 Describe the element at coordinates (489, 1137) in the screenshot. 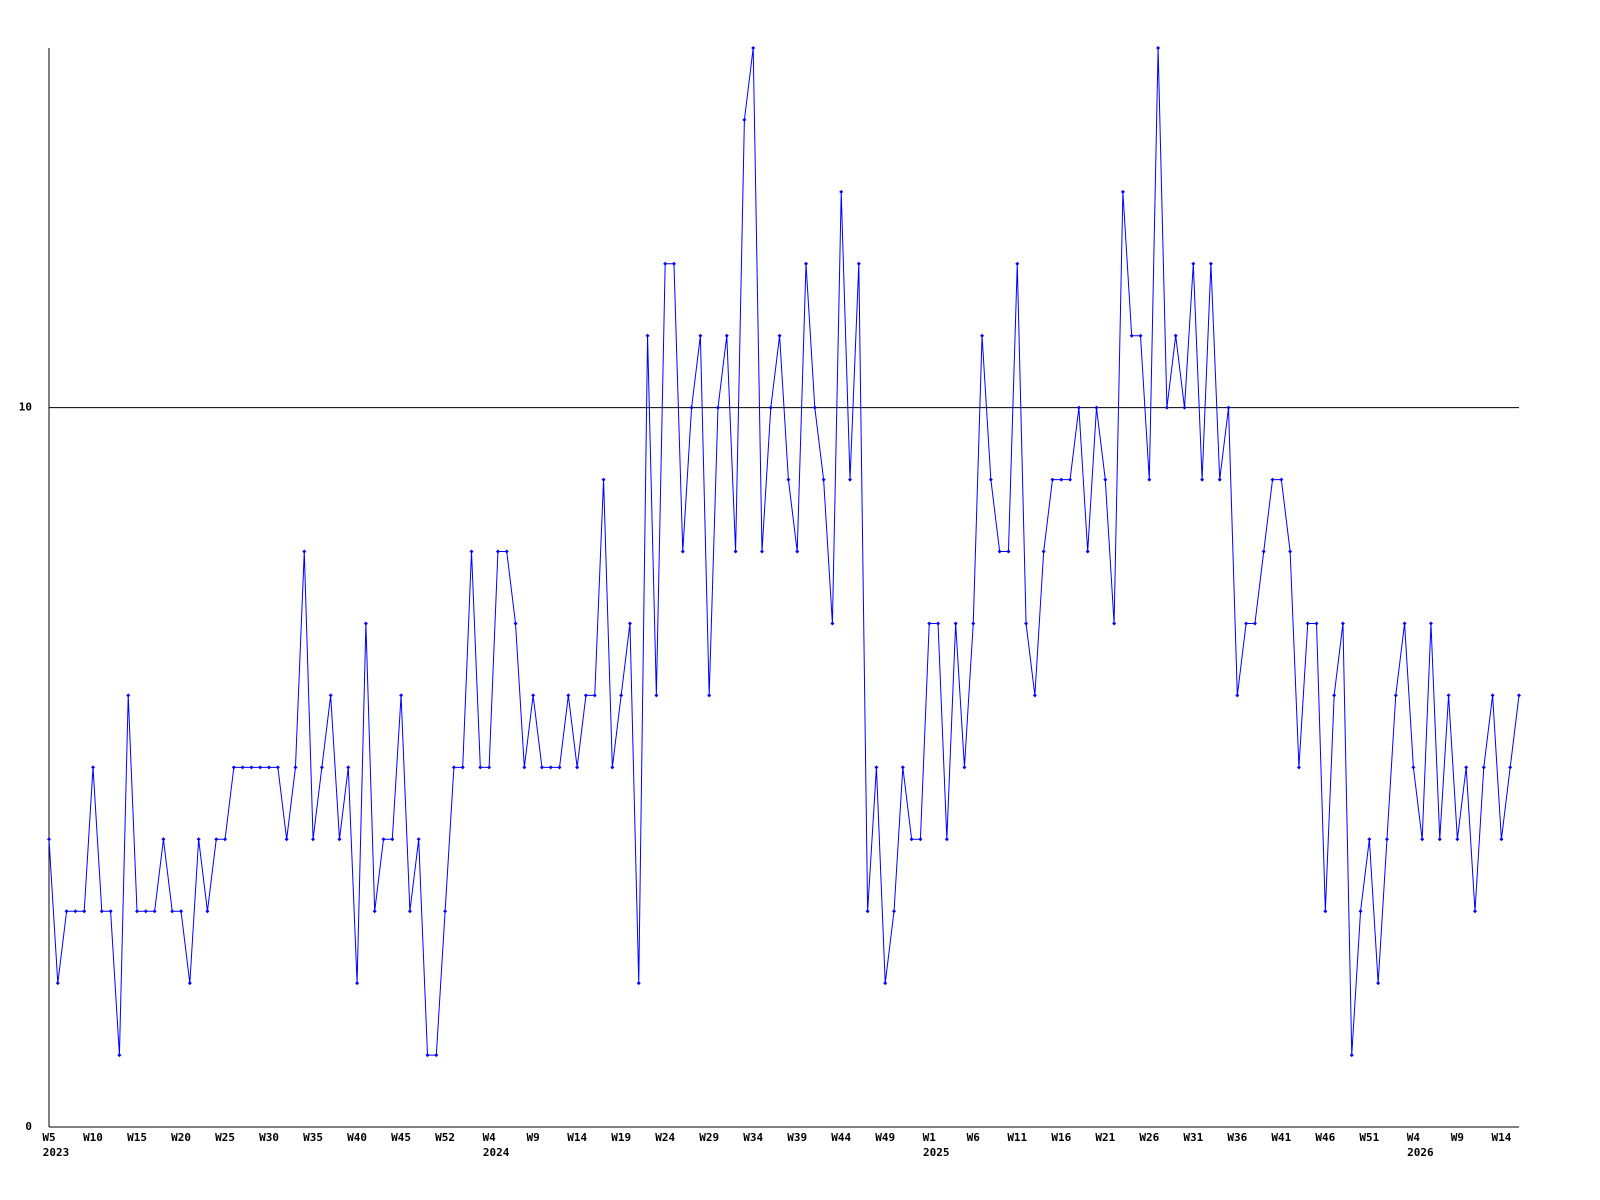

I see `x-tick-label: W4` at that location.